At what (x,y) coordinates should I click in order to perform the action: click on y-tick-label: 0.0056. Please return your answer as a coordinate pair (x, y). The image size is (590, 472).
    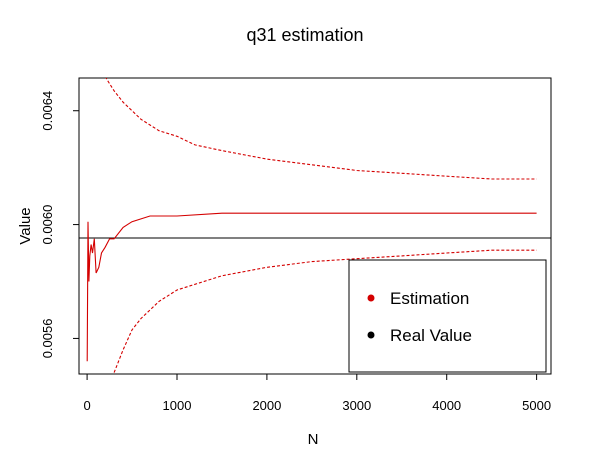
    Looking at the image, I should click on (47, 339).